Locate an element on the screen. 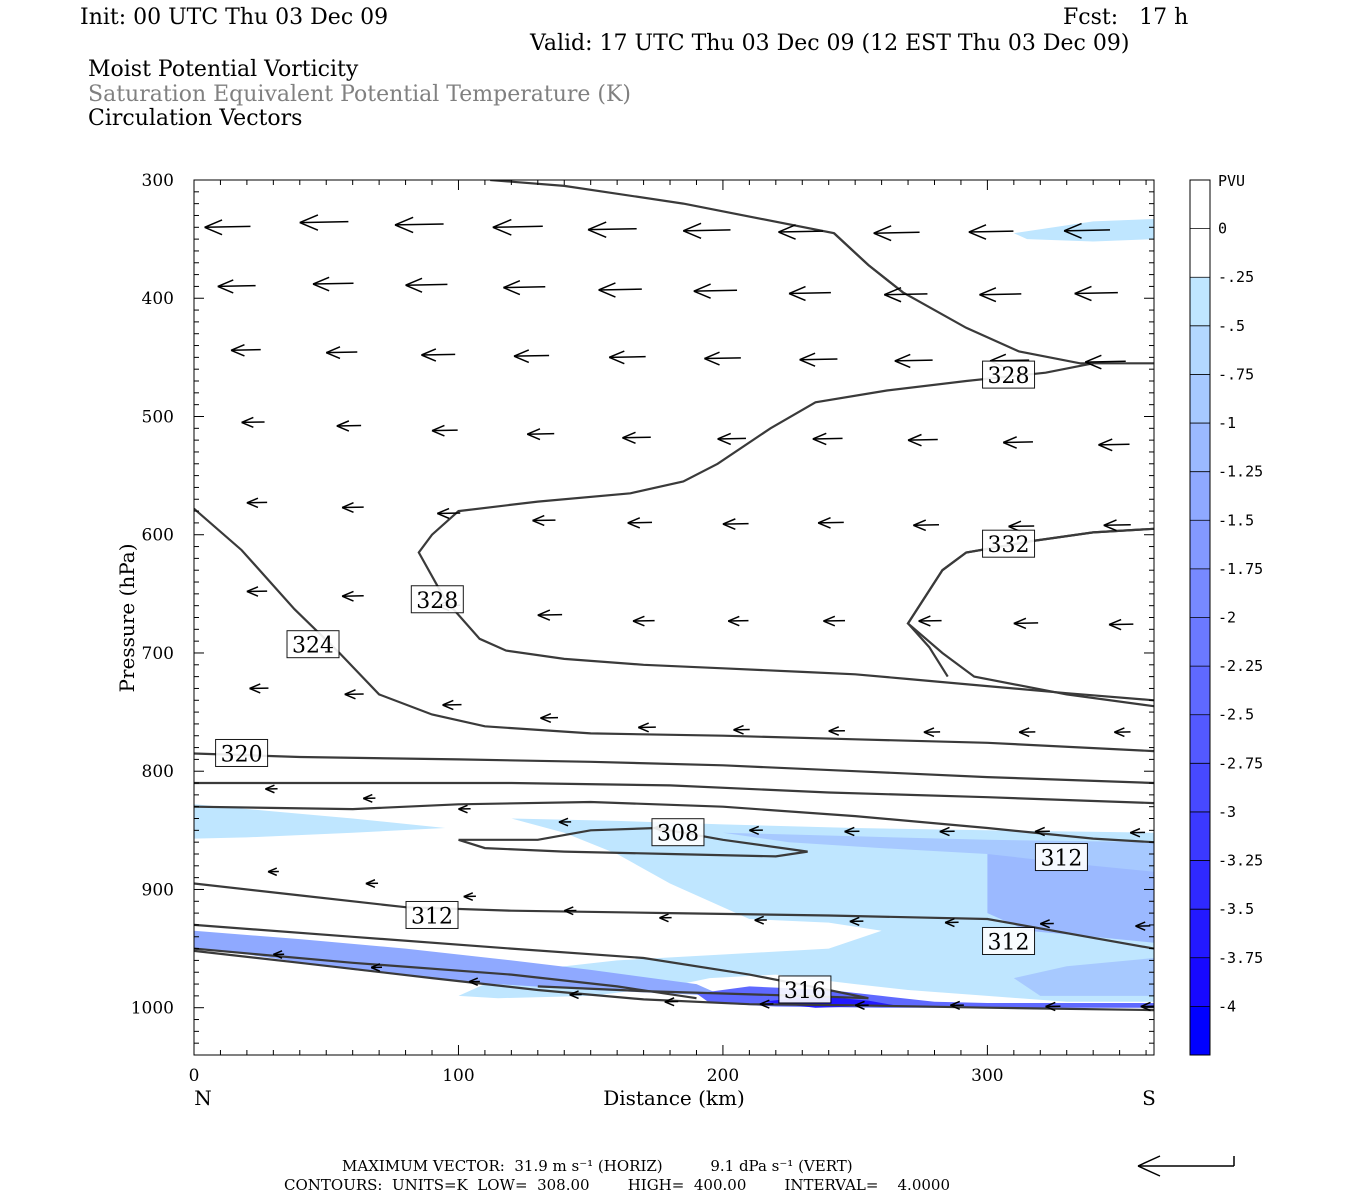 The height and width of the screenshot is (1200, 1350). x-tick-label-100: 100 is located at coordinates (458, 1076).